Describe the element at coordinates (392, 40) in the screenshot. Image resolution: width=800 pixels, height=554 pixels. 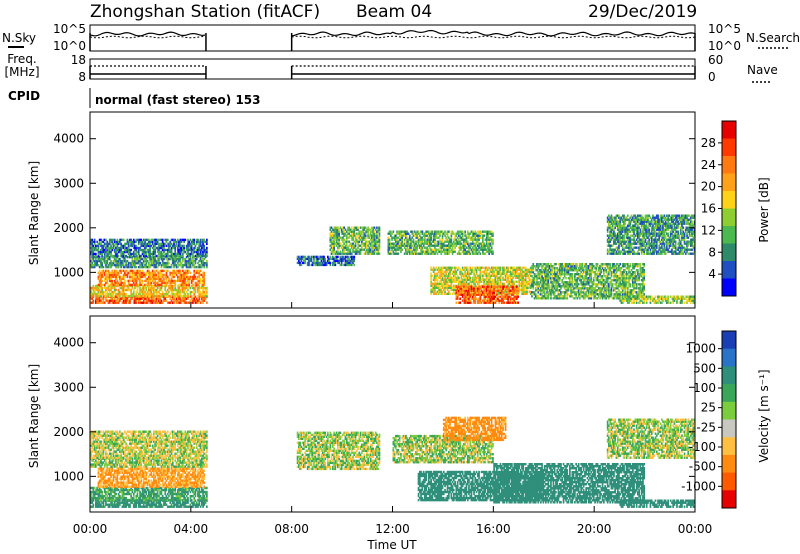
I see `noise-traces` at that location.